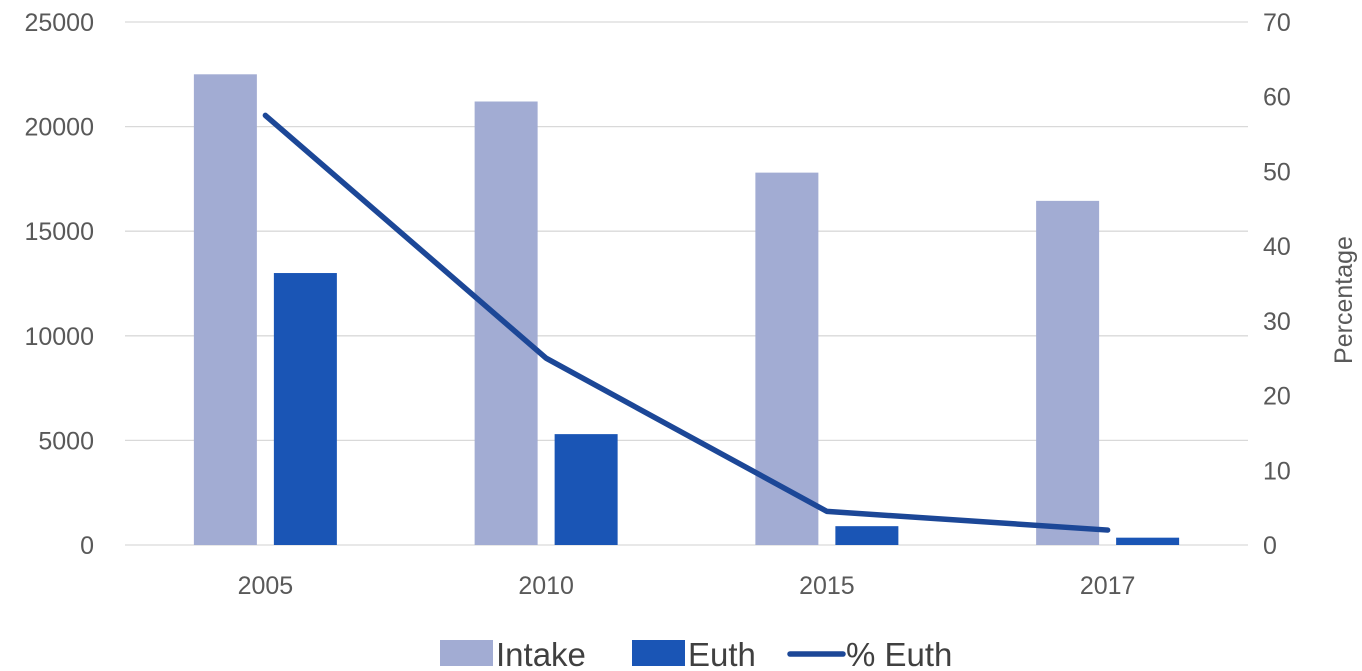 The width and height of the screenshot is (1362, 671). What do you see at coordinates (787, 358) in the screenshot?
I see `bar-intake-2015` at bounding box center [787, 358].